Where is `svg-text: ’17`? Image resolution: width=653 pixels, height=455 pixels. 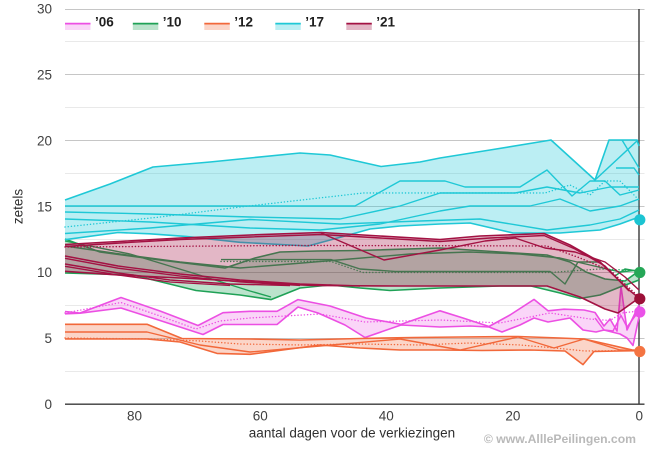
svg-text: ’17 is located at coordinates (314, 22).